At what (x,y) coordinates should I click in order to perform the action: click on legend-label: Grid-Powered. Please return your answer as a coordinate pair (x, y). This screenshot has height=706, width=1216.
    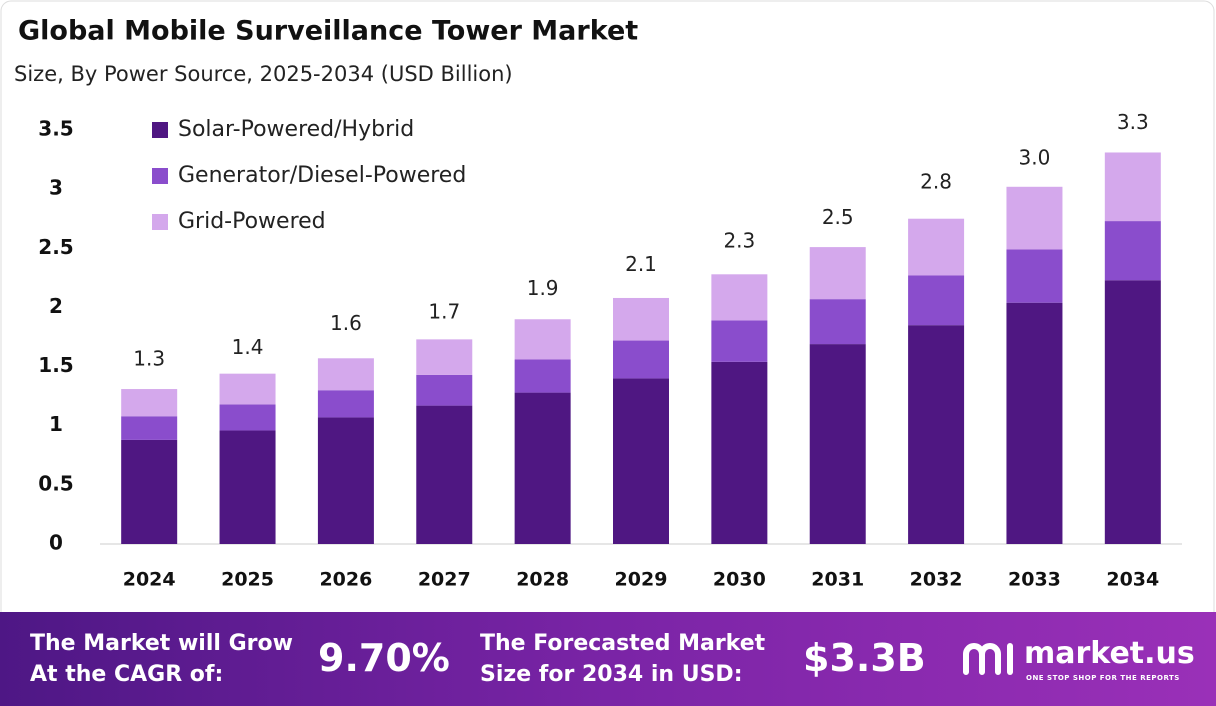
    Looking at the image, I should click on (252, 221).